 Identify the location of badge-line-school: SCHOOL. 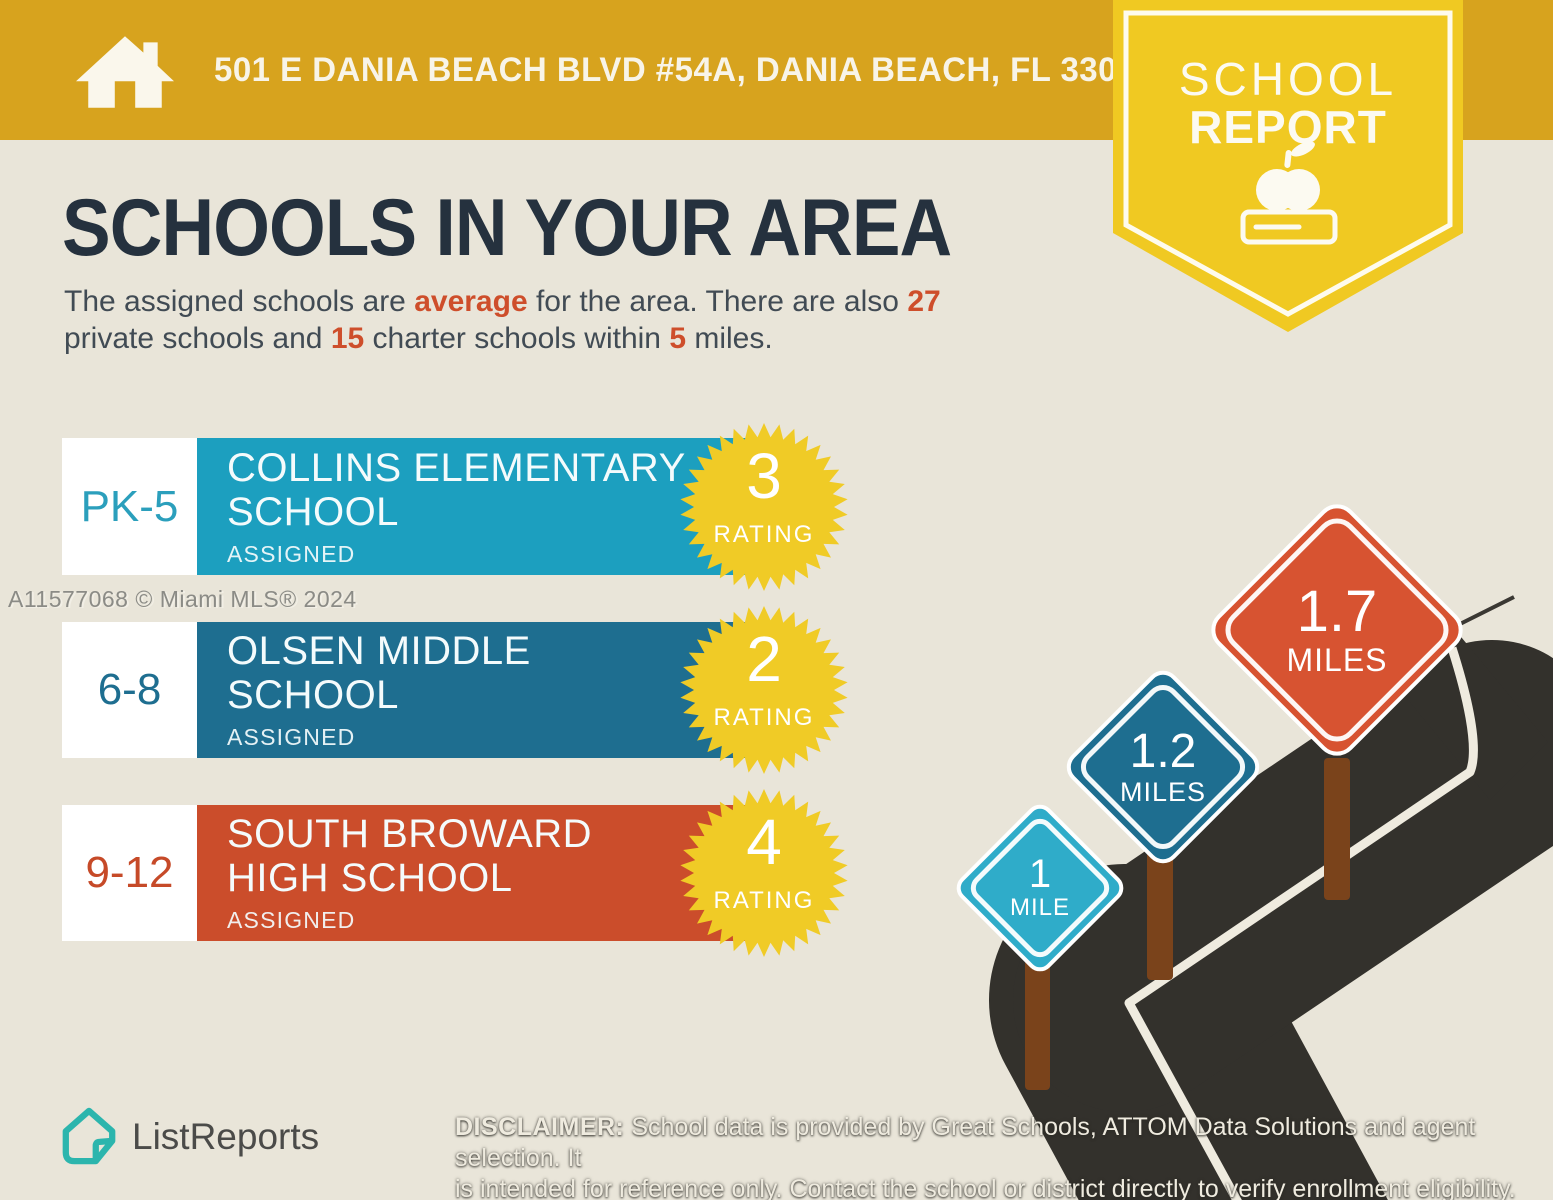
(1288, 79).